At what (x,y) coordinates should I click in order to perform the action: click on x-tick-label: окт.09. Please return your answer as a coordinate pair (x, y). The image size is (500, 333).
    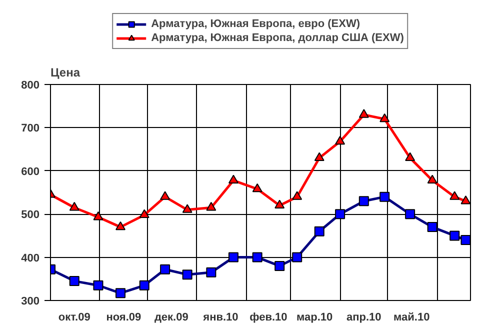
    Looking at the image, I should click on (74, 318).